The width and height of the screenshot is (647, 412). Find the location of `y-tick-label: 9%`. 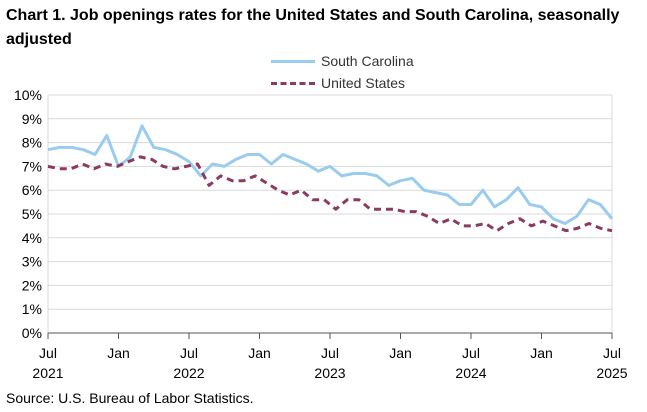

y-tick-label: 9% is located at coordinates (32, 119).